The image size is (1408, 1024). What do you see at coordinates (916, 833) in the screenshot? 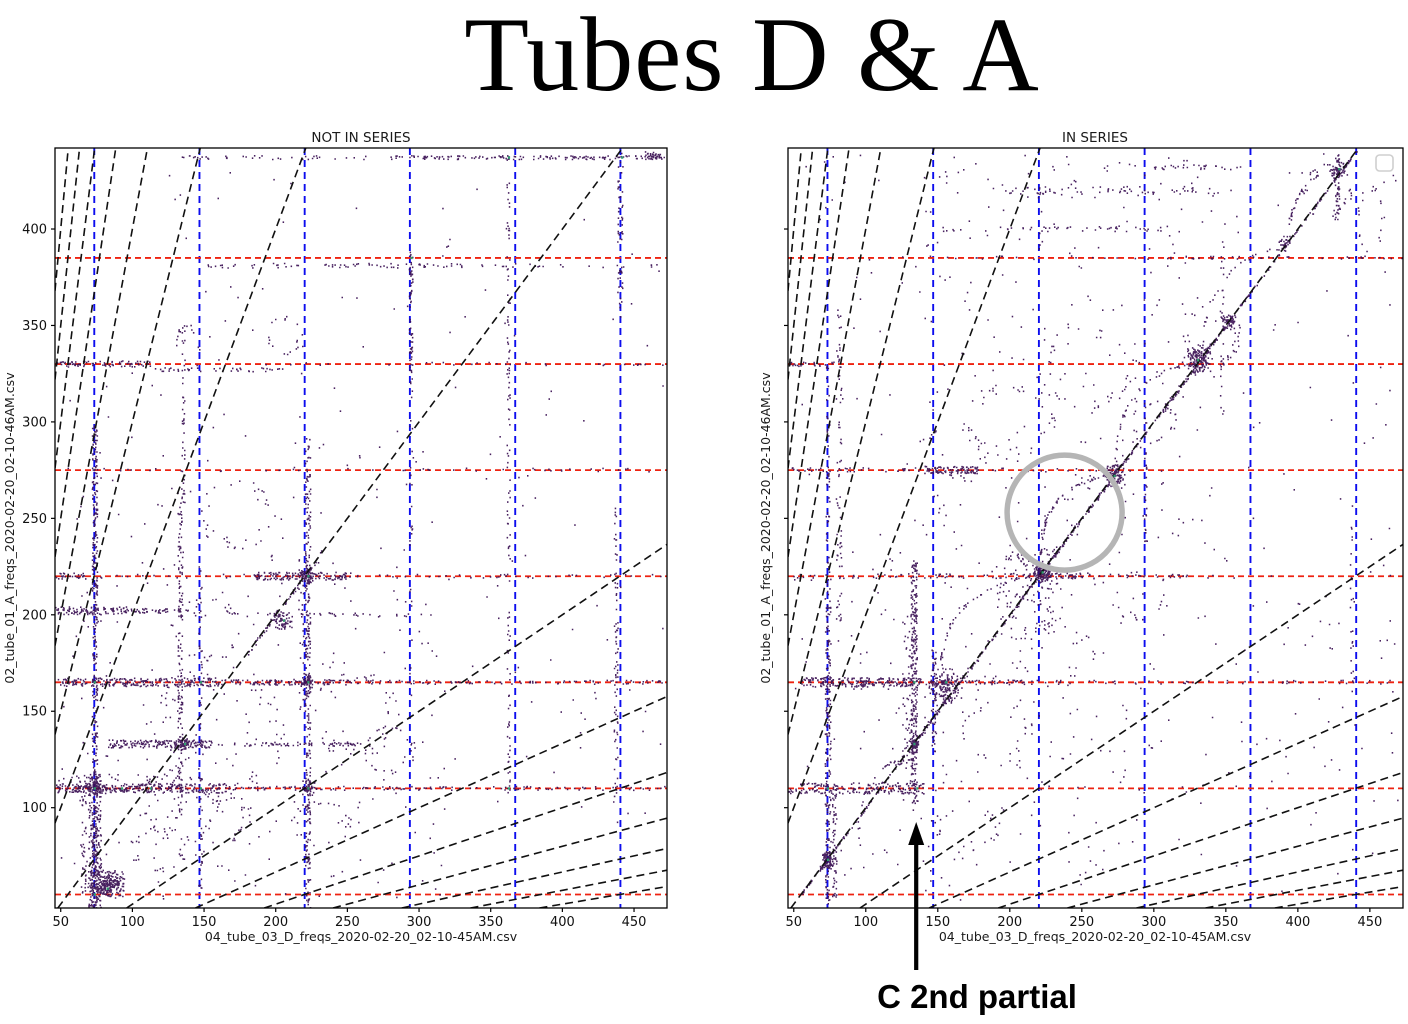
I see `arrow-annotation-head` at bounding box center [916, 833].